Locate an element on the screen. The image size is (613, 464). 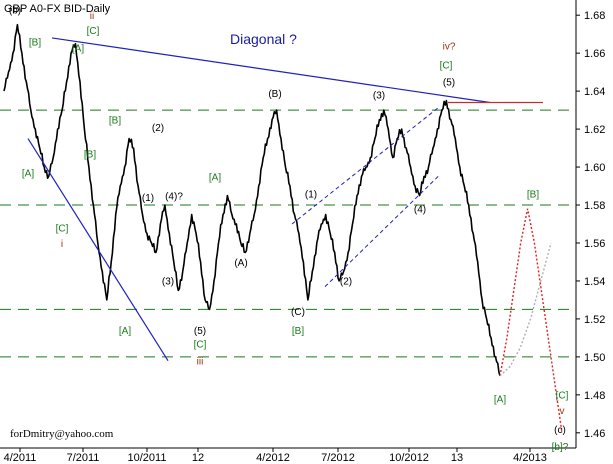
wave-label: iv? is located at coordinates (449, 46).